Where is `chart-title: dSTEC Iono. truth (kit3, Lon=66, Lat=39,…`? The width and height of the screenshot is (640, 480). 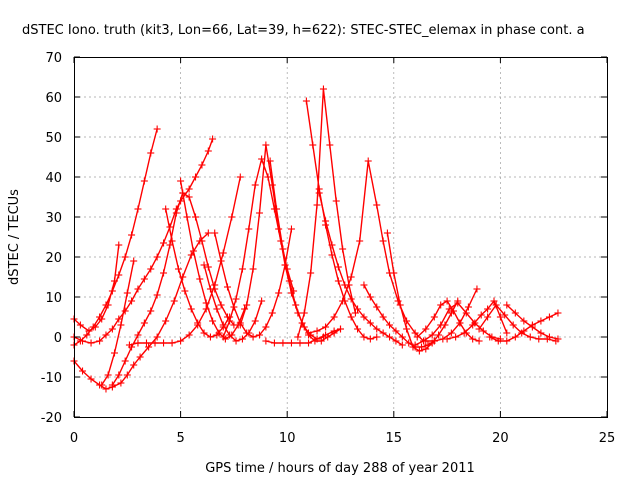
chart-title: dSTEC Iono. truth (kit3, Lon=66, Lat=39,… is located at coordinates (303, 30).